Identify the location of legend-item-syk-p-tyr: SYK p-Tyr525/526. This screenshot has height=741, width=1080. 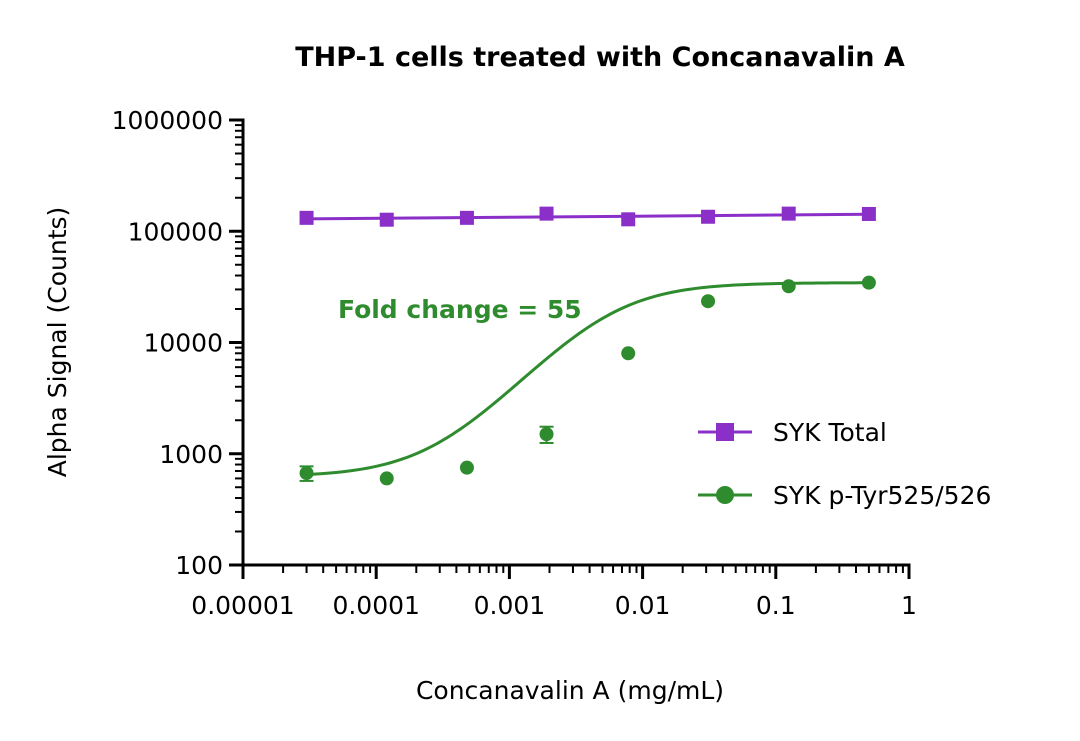
(844, 495).